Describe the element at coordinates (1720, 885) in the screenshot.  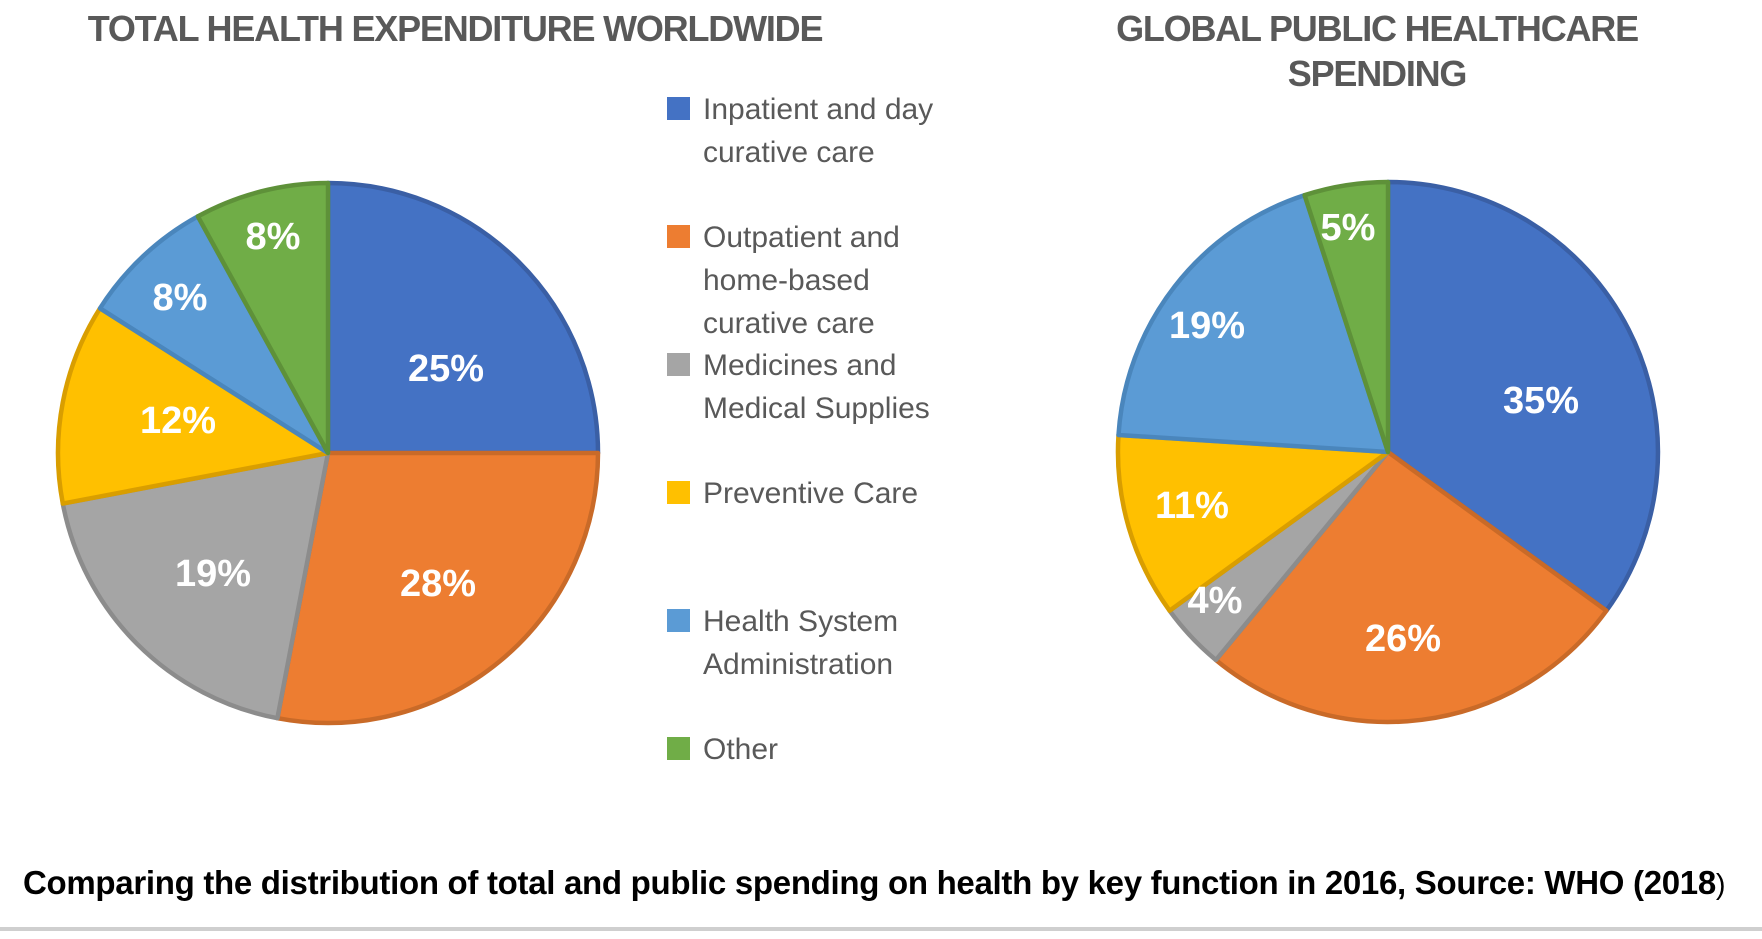
I see `caption-suffix: )` at that location.